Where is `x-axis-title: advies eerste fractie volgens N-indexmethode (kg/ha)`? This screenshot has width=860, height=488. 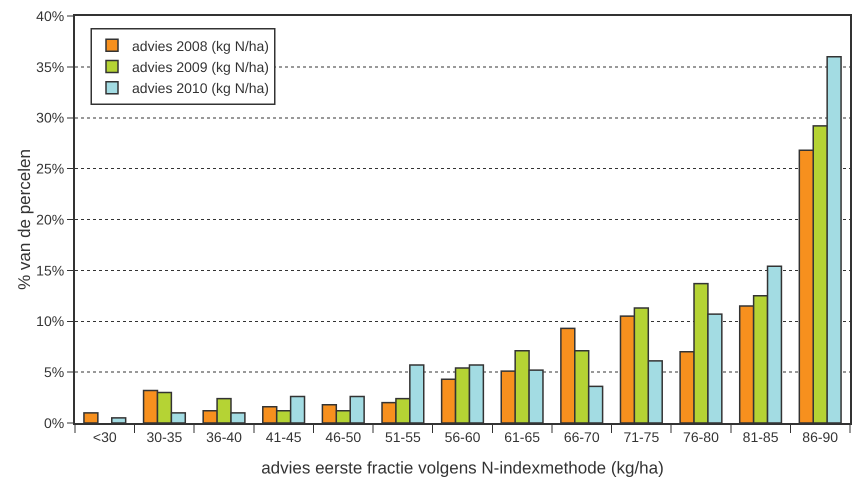
x-axis-title: advies eerste fractie volgens N-indexmethode (kg/ha) is located at coordinates (462, 468).